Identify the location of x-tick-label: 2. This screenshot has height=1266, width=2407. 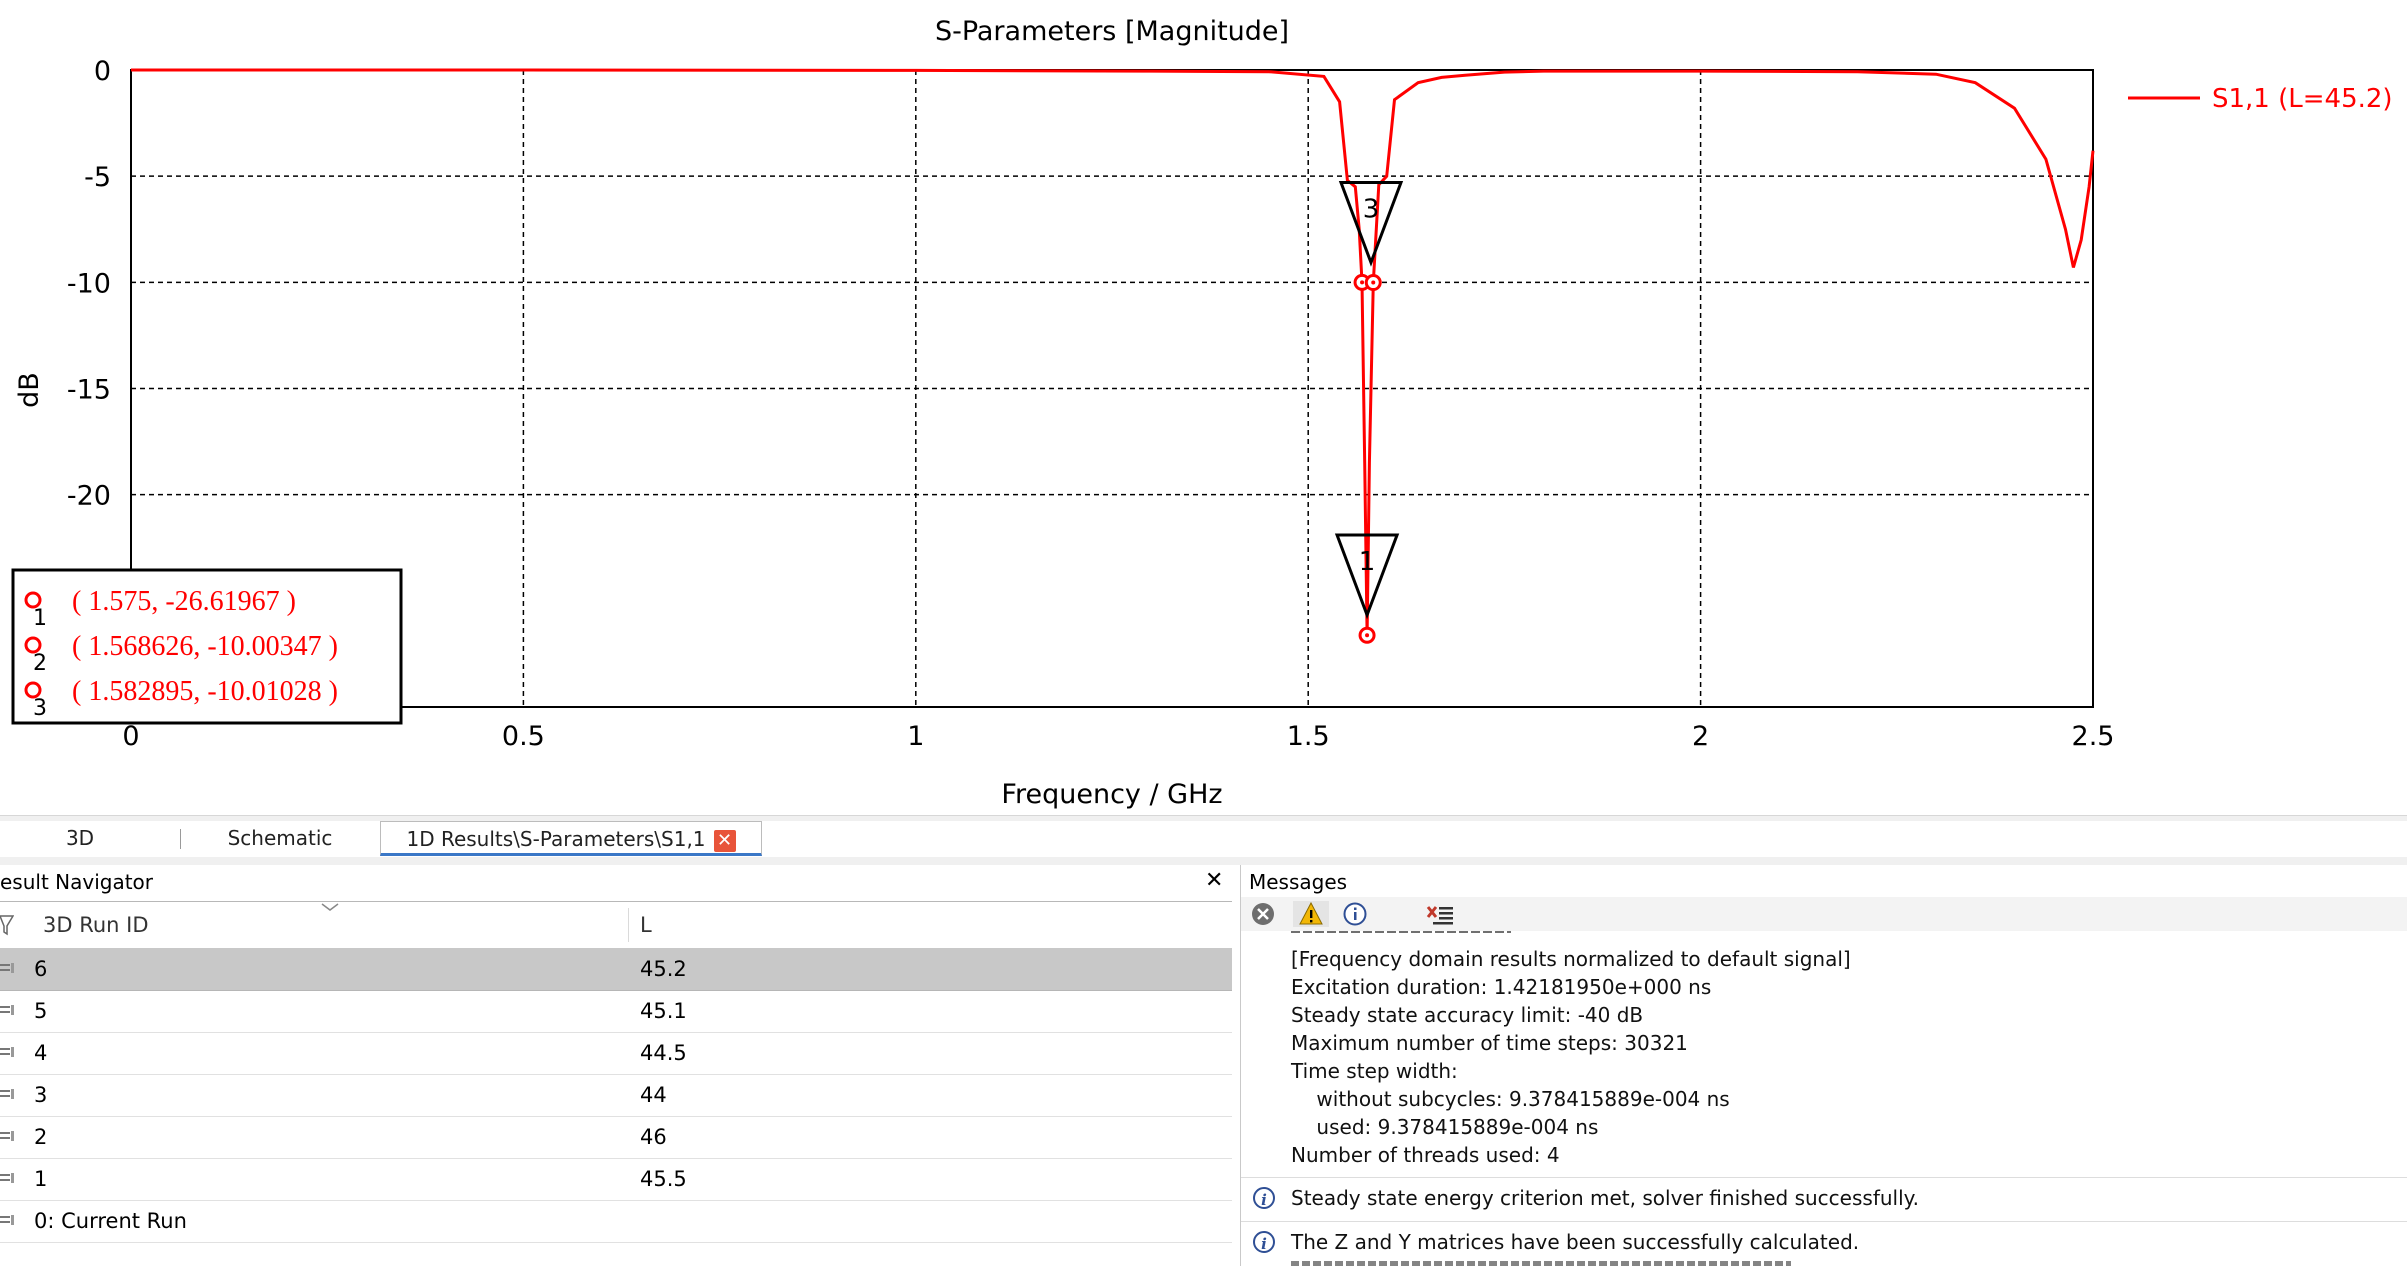
(1700, 736).